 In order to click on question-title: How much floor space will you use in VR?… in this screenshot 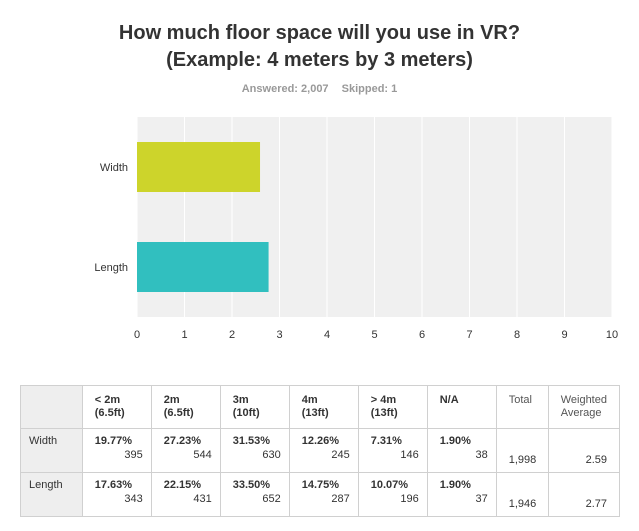, I will do `click(319, 47)`.